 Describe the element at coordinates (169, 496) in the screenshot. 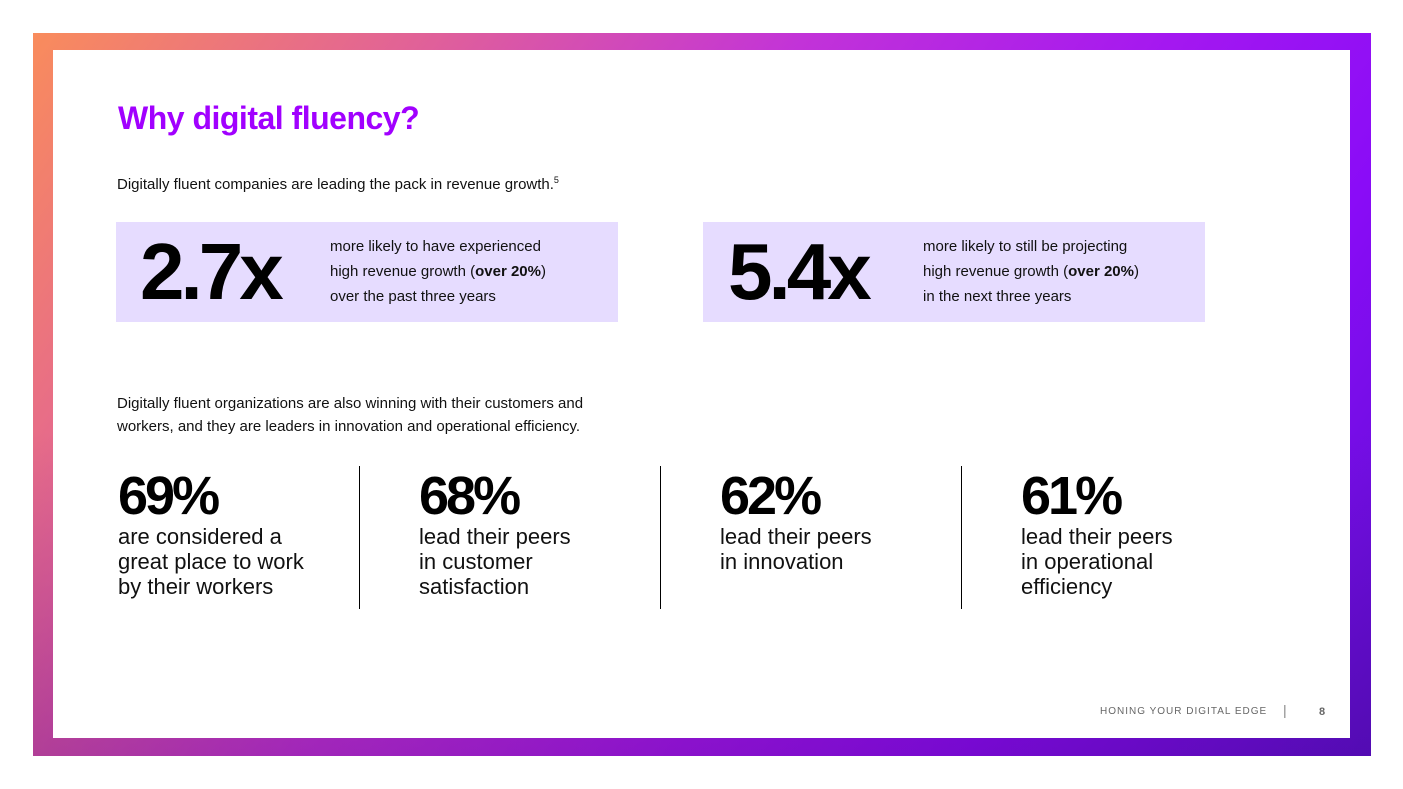

I see `metric-value: 69%` at that location.